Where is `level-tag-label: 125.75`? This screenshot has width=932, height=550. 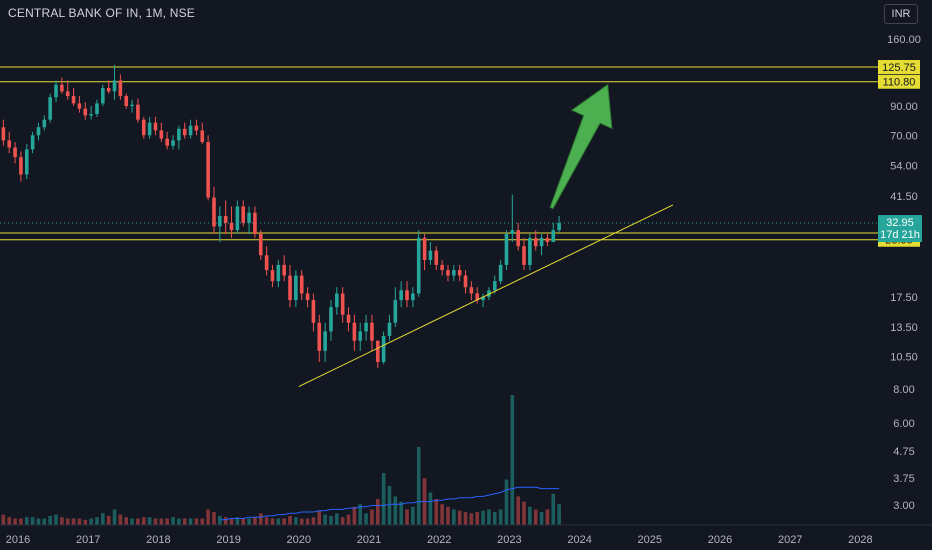 level-tag-label: 125.75 is located at coordinates (899, 68).